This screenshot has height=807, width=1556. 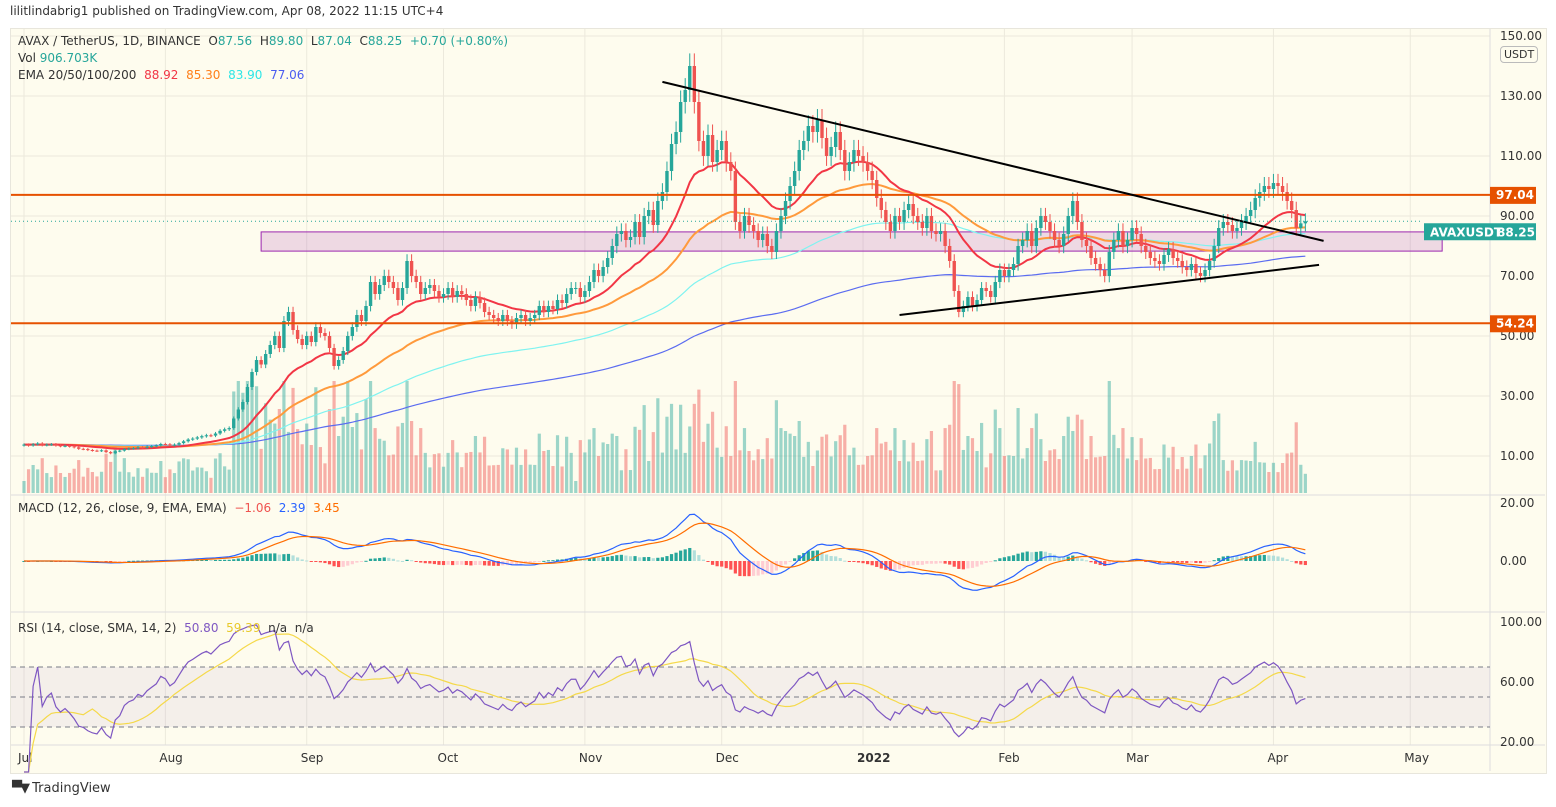 I want to click on currency-button: USDT, so click(x=1519, y=54).